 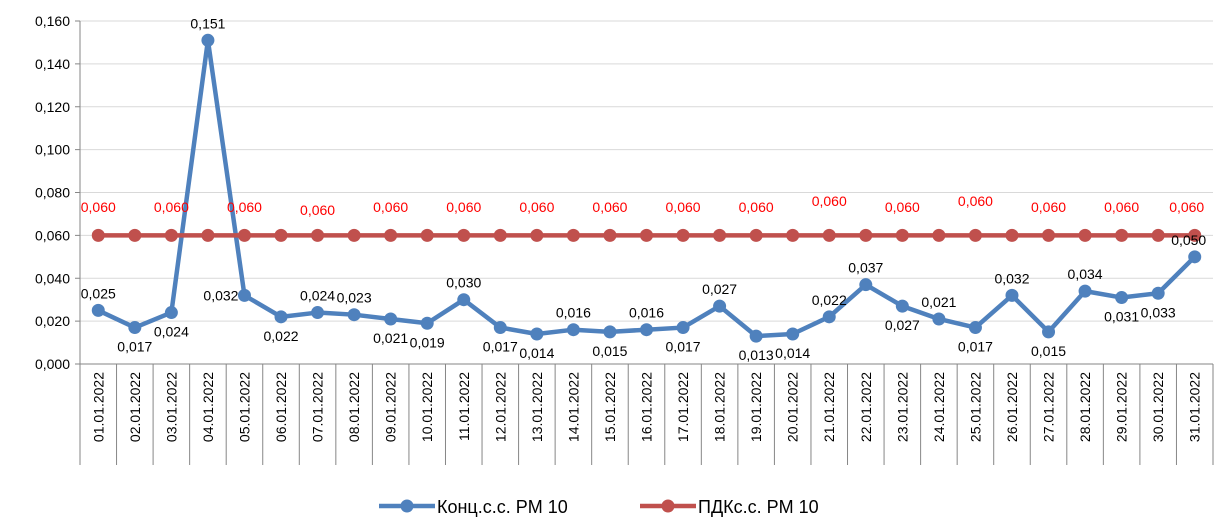 What do you see at coordinates (829, 407) in the screenshot?
I see `x-tick-label: 21.01.2022` at bounding box center [829, 407].